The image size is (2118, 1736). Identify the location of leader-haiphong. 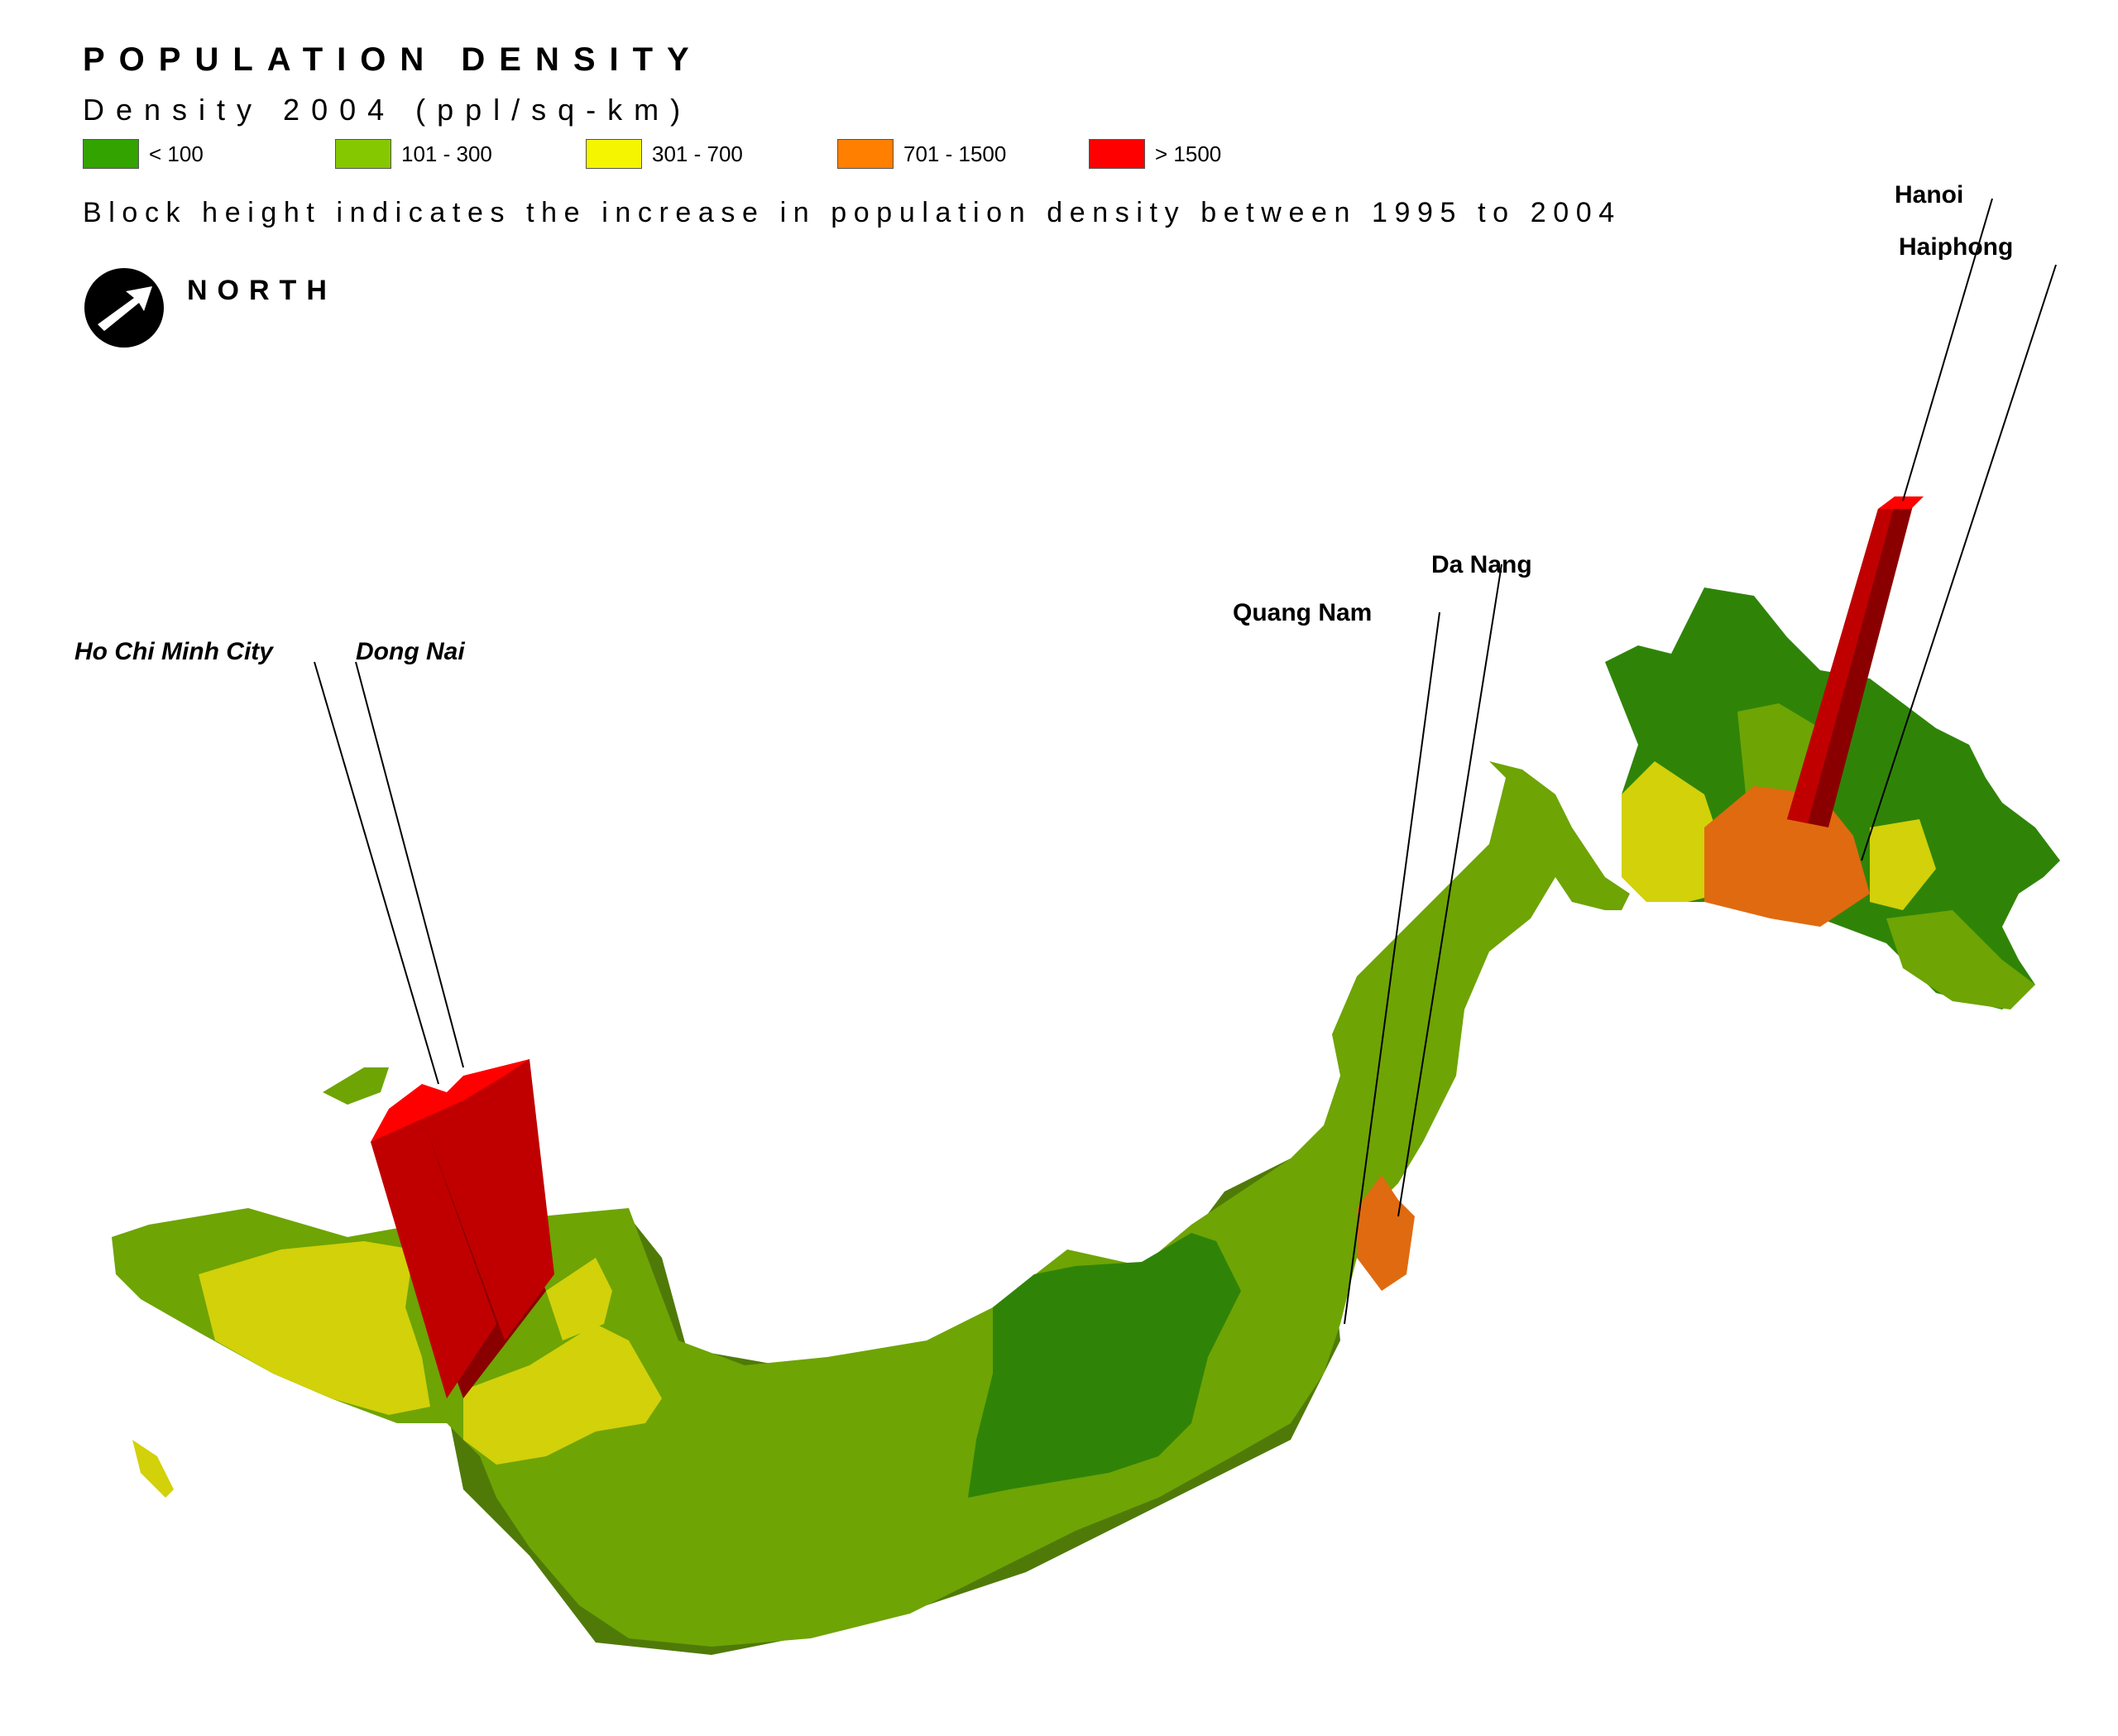
(1959, 562).